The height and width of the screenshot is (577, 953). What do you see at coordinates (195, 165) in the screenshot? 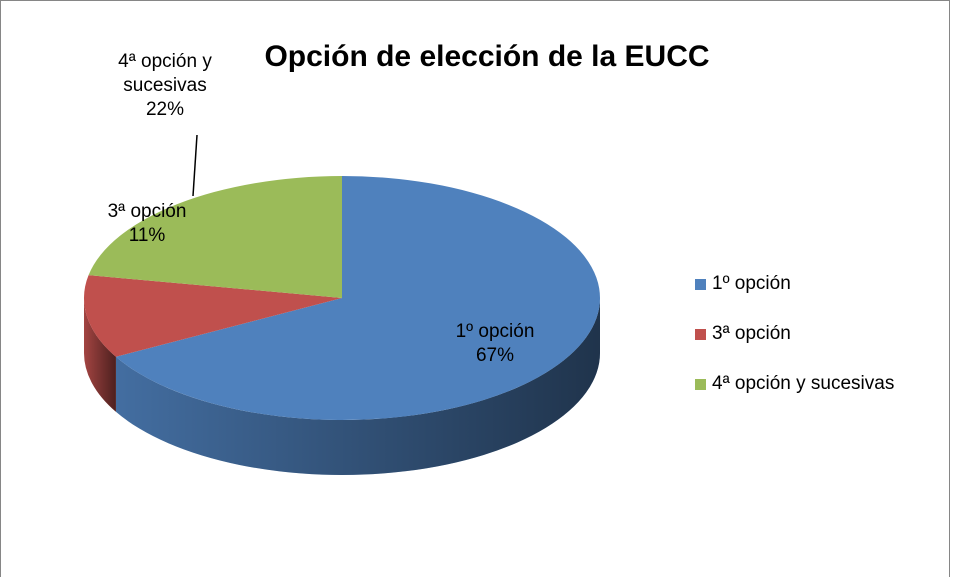
I see `leader-line` at bounding box center [195, 165].